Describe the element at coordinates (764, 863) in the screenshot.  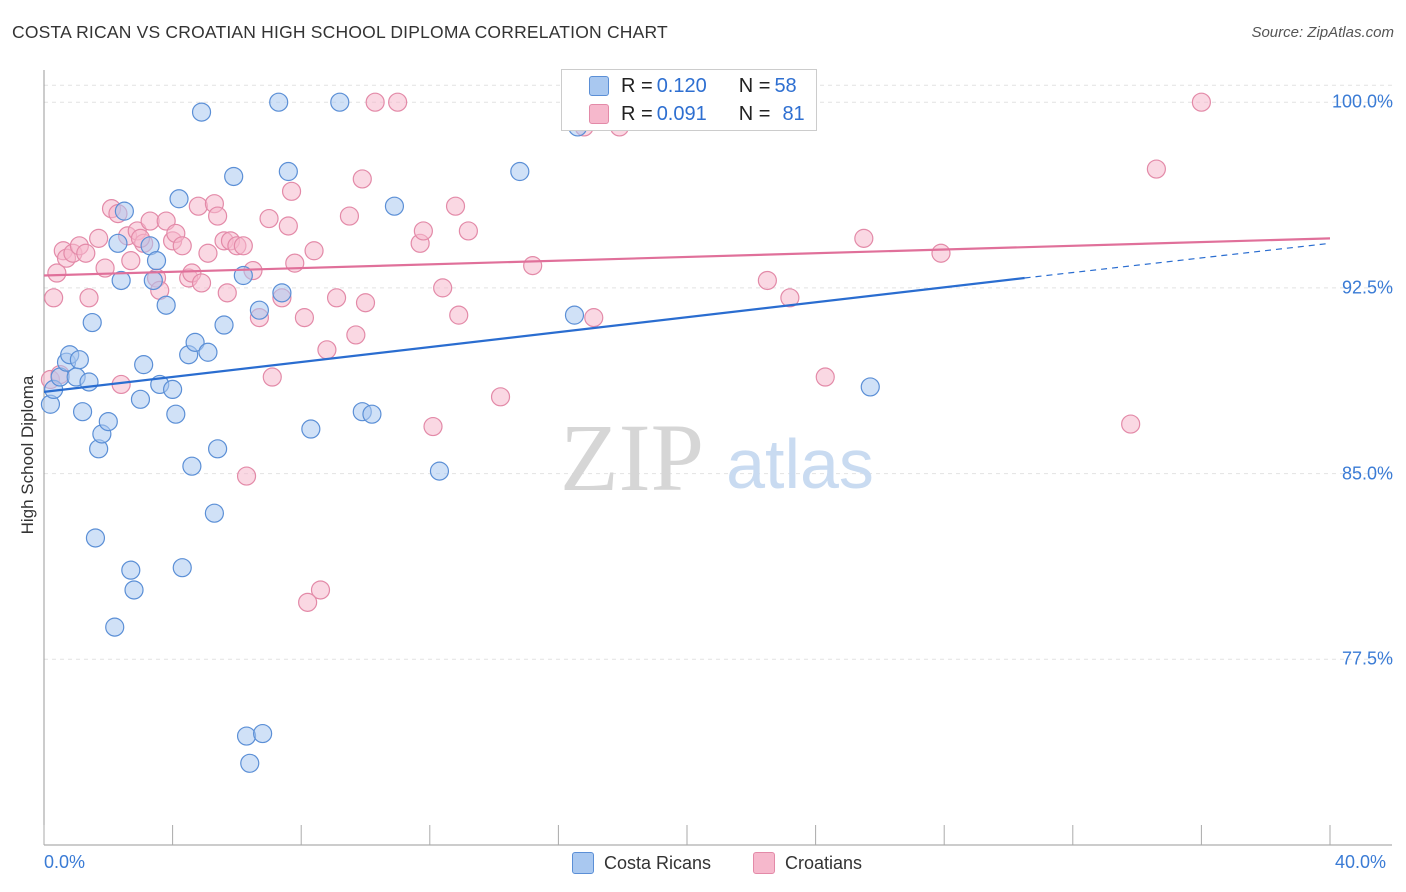
I see `bottom-legend-swatch-pink` at that location.